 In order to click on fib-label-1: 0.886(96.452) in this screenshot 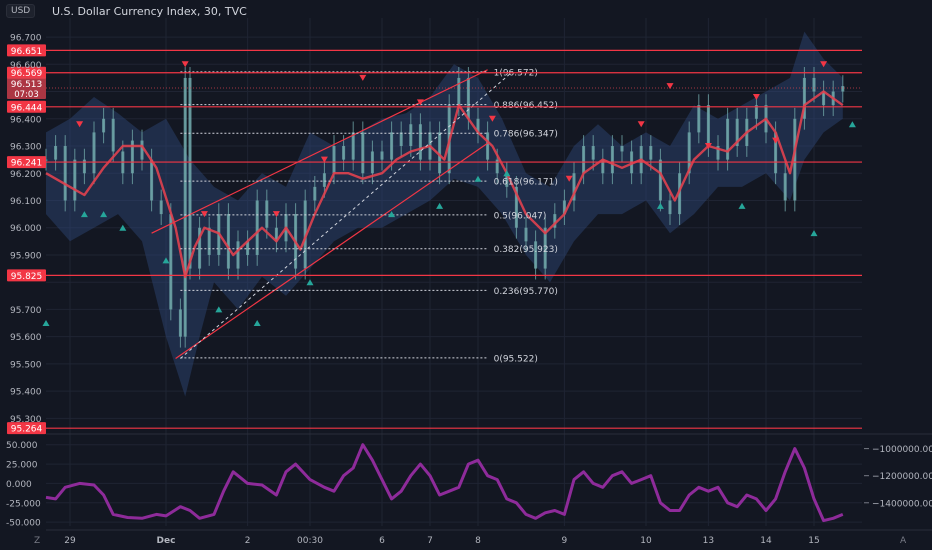, I will do `click(526, 106)`.